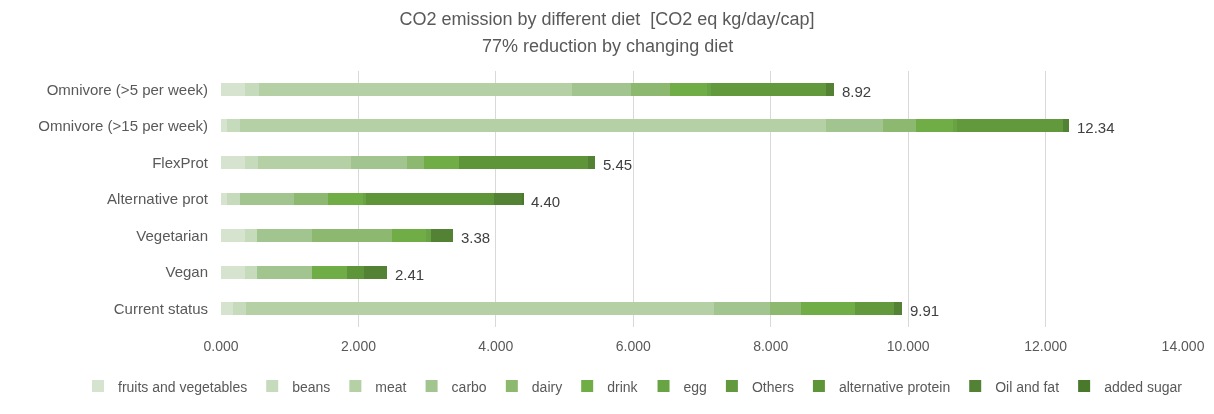 This screenshot has height=414, width=1214. Describe the element at coordinates (410, 274) in the screenshot. I see `total-label: 2.41` at that location.